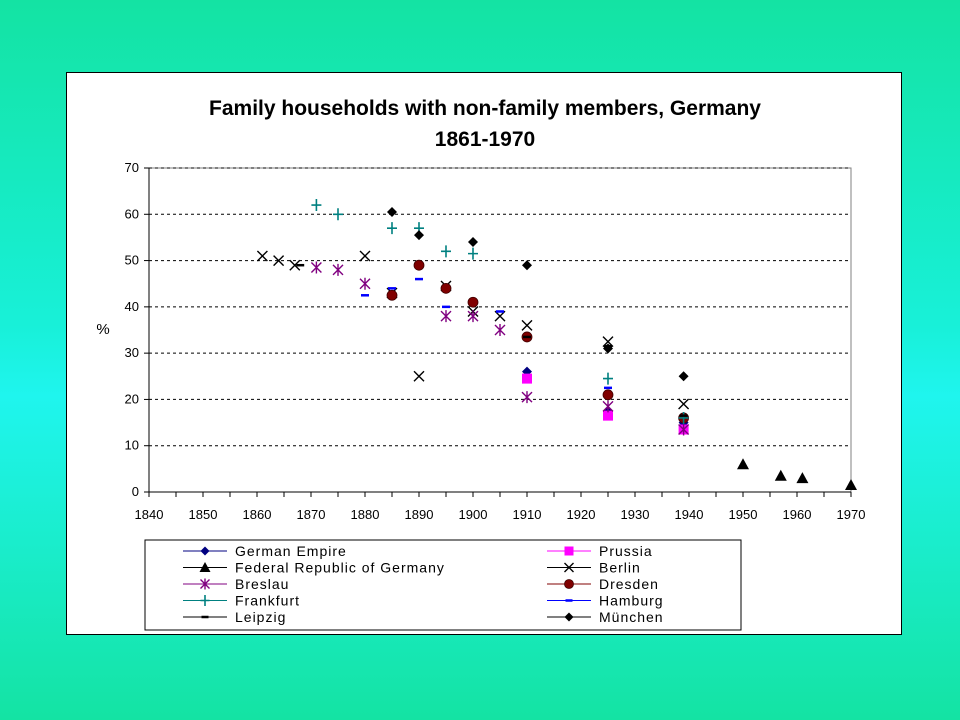  Describe the element at coordinates (132, 398) in the screenshot. I see `y-tick-label: 20` at that location.